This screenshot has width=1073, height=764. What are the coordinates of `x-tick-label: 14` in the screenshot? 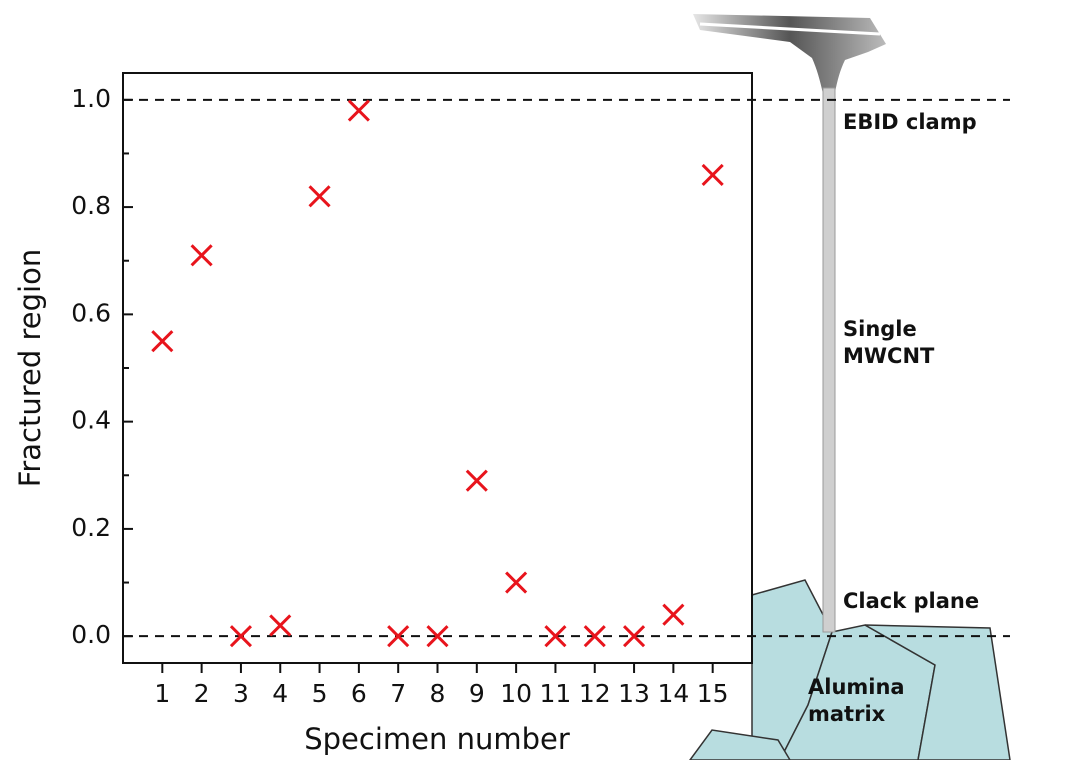 It's located at (673, 693).